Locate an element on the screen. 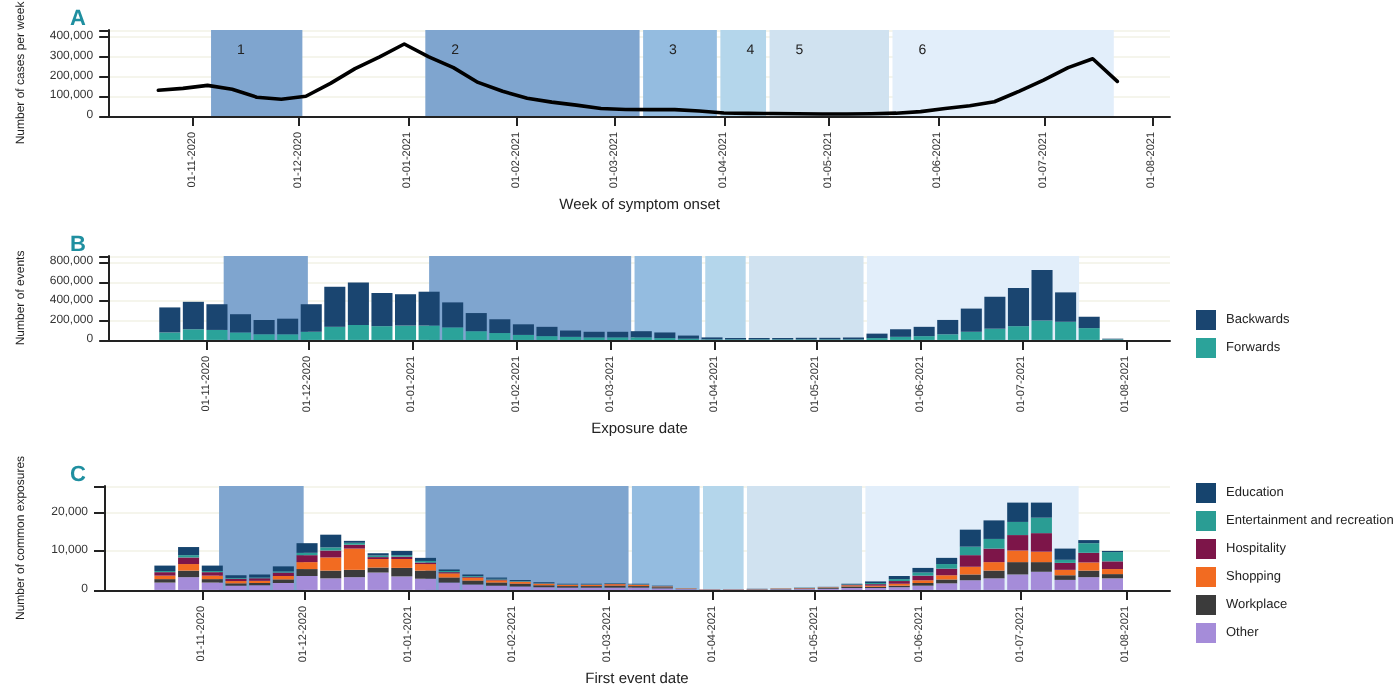  chart-title: B is located at coordinates (78, 245).